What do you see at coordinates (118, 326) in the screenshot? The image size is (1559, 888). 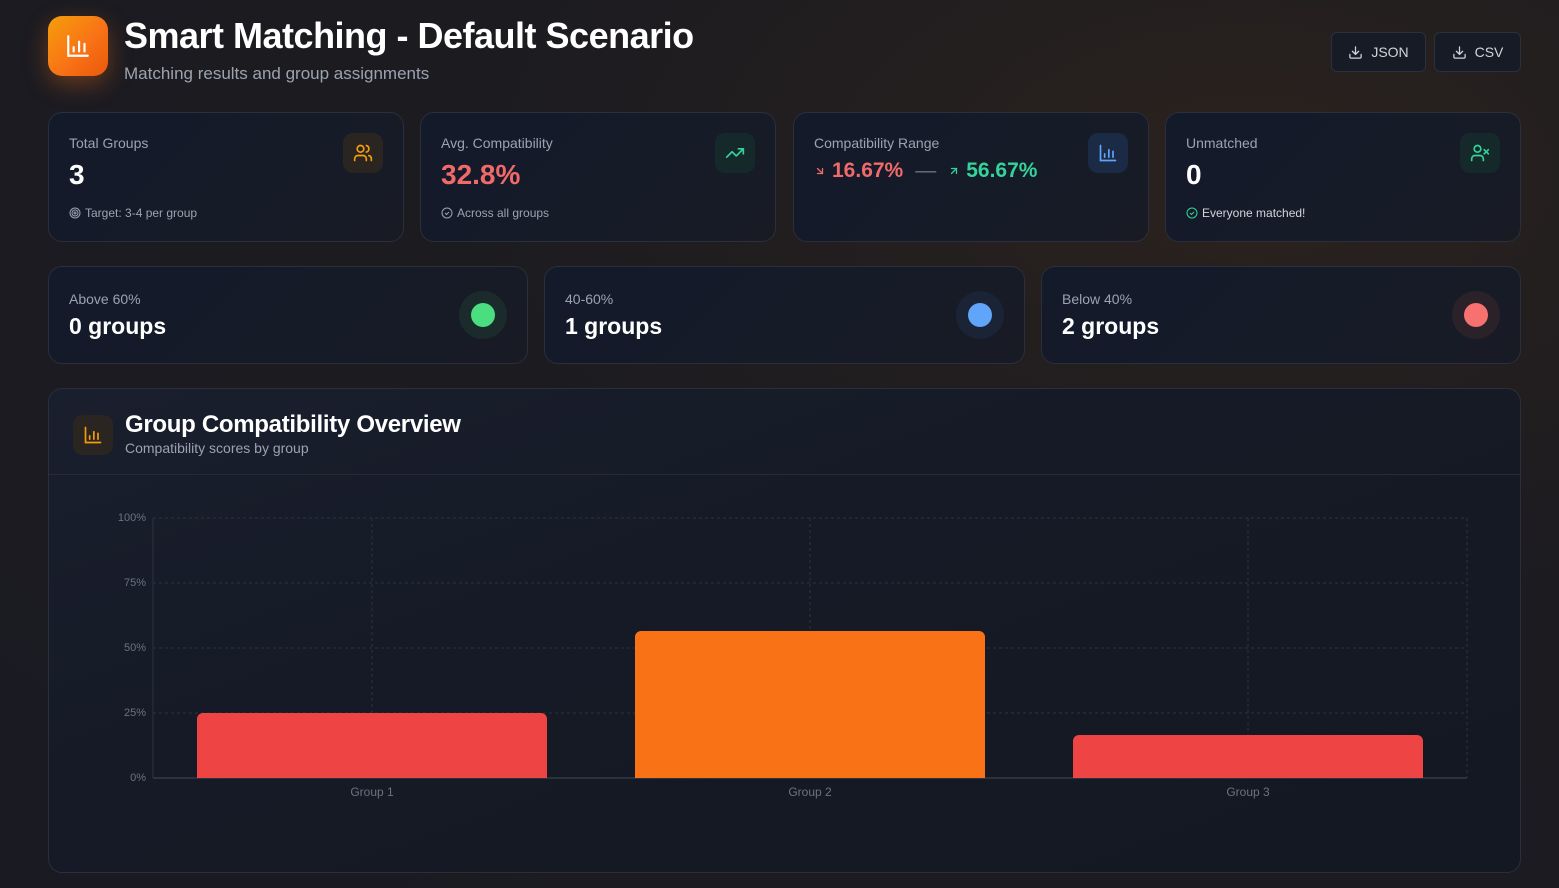 I see `band-value: 0 groups` at bounding box center [118, 326].